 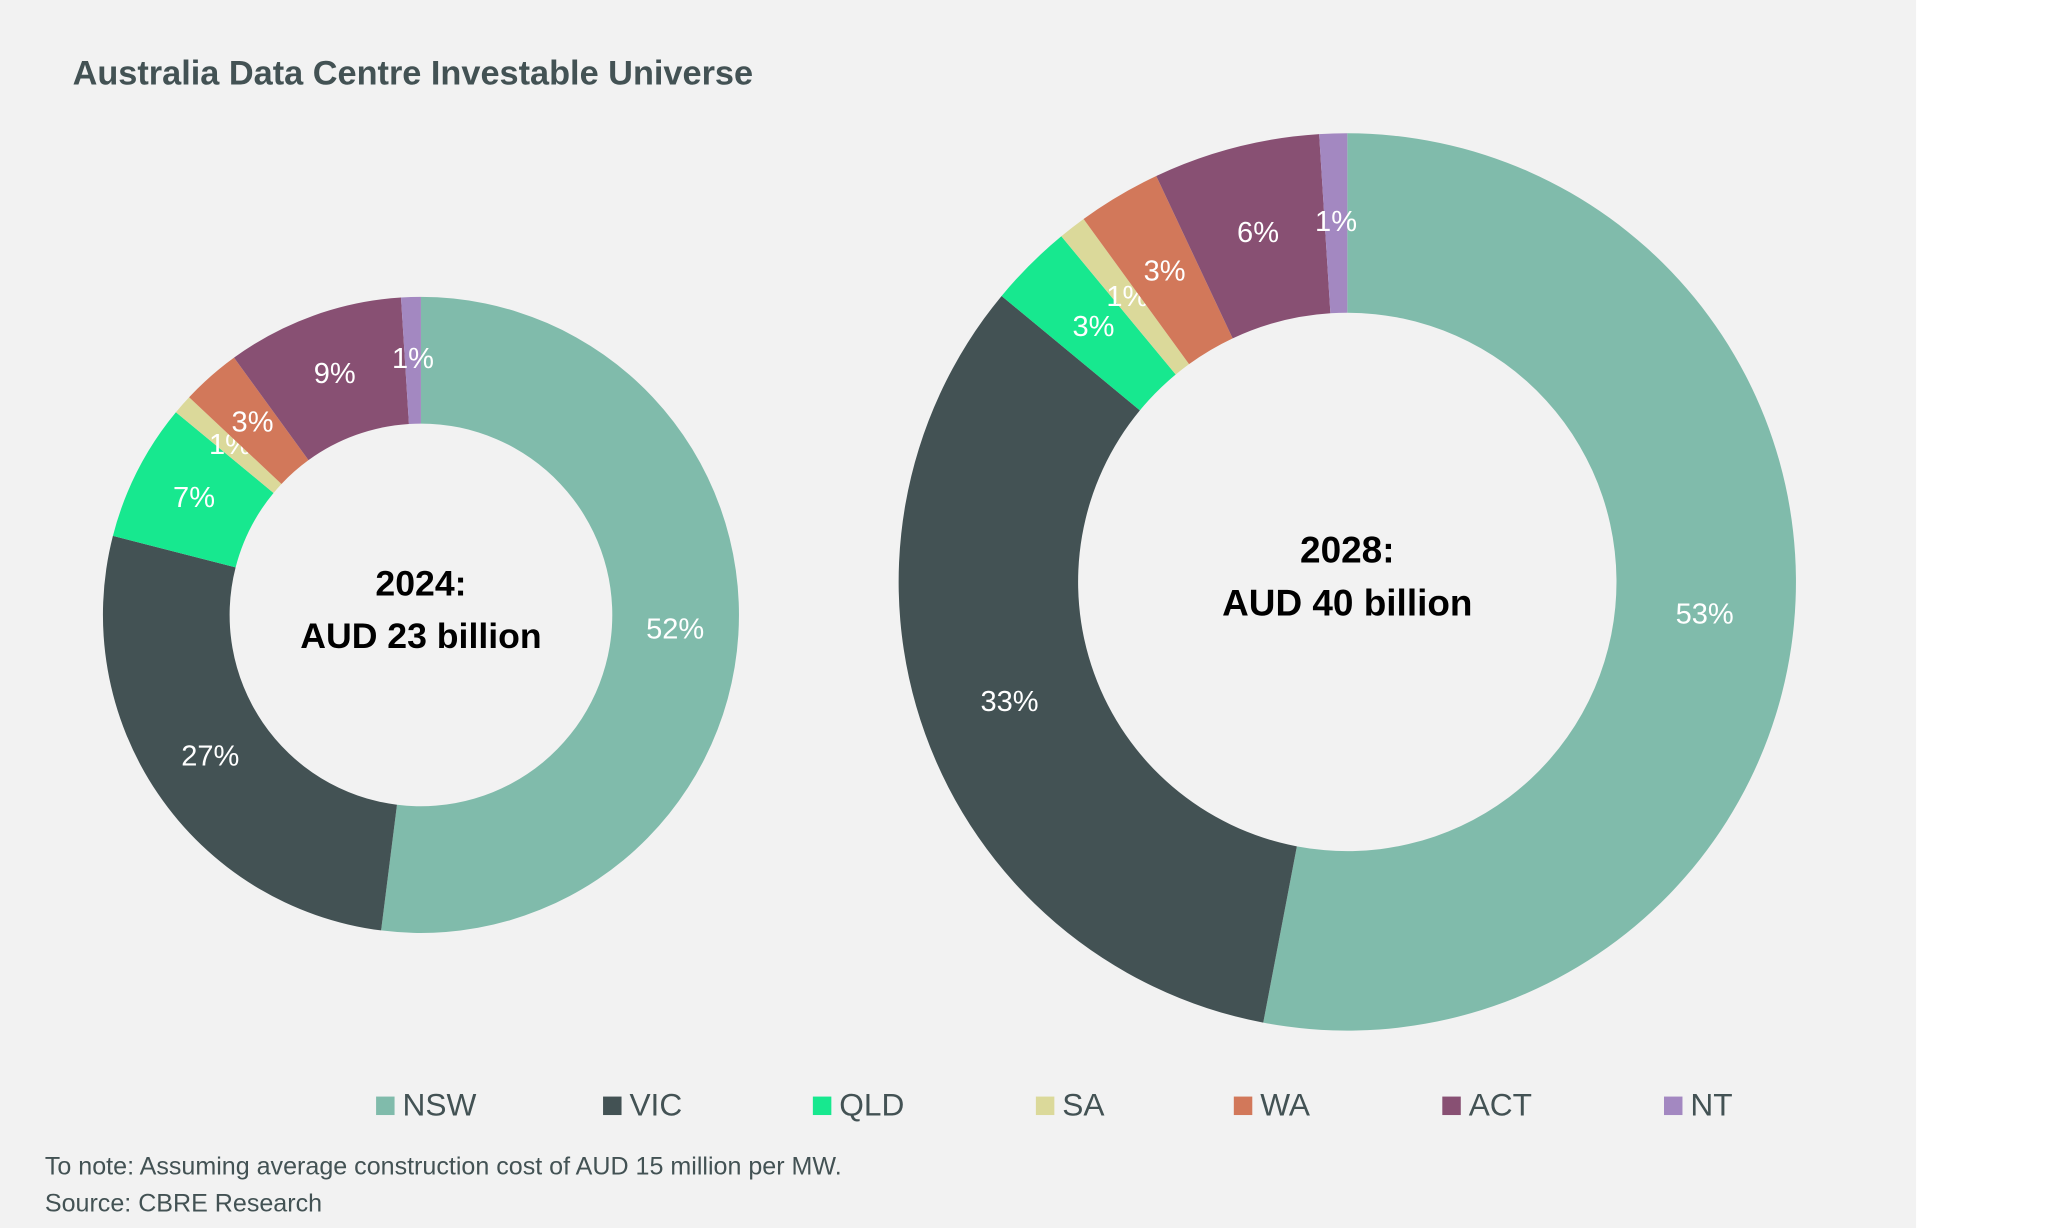 I want to click on legend-label: VIC, so click(x=655, y=1104).